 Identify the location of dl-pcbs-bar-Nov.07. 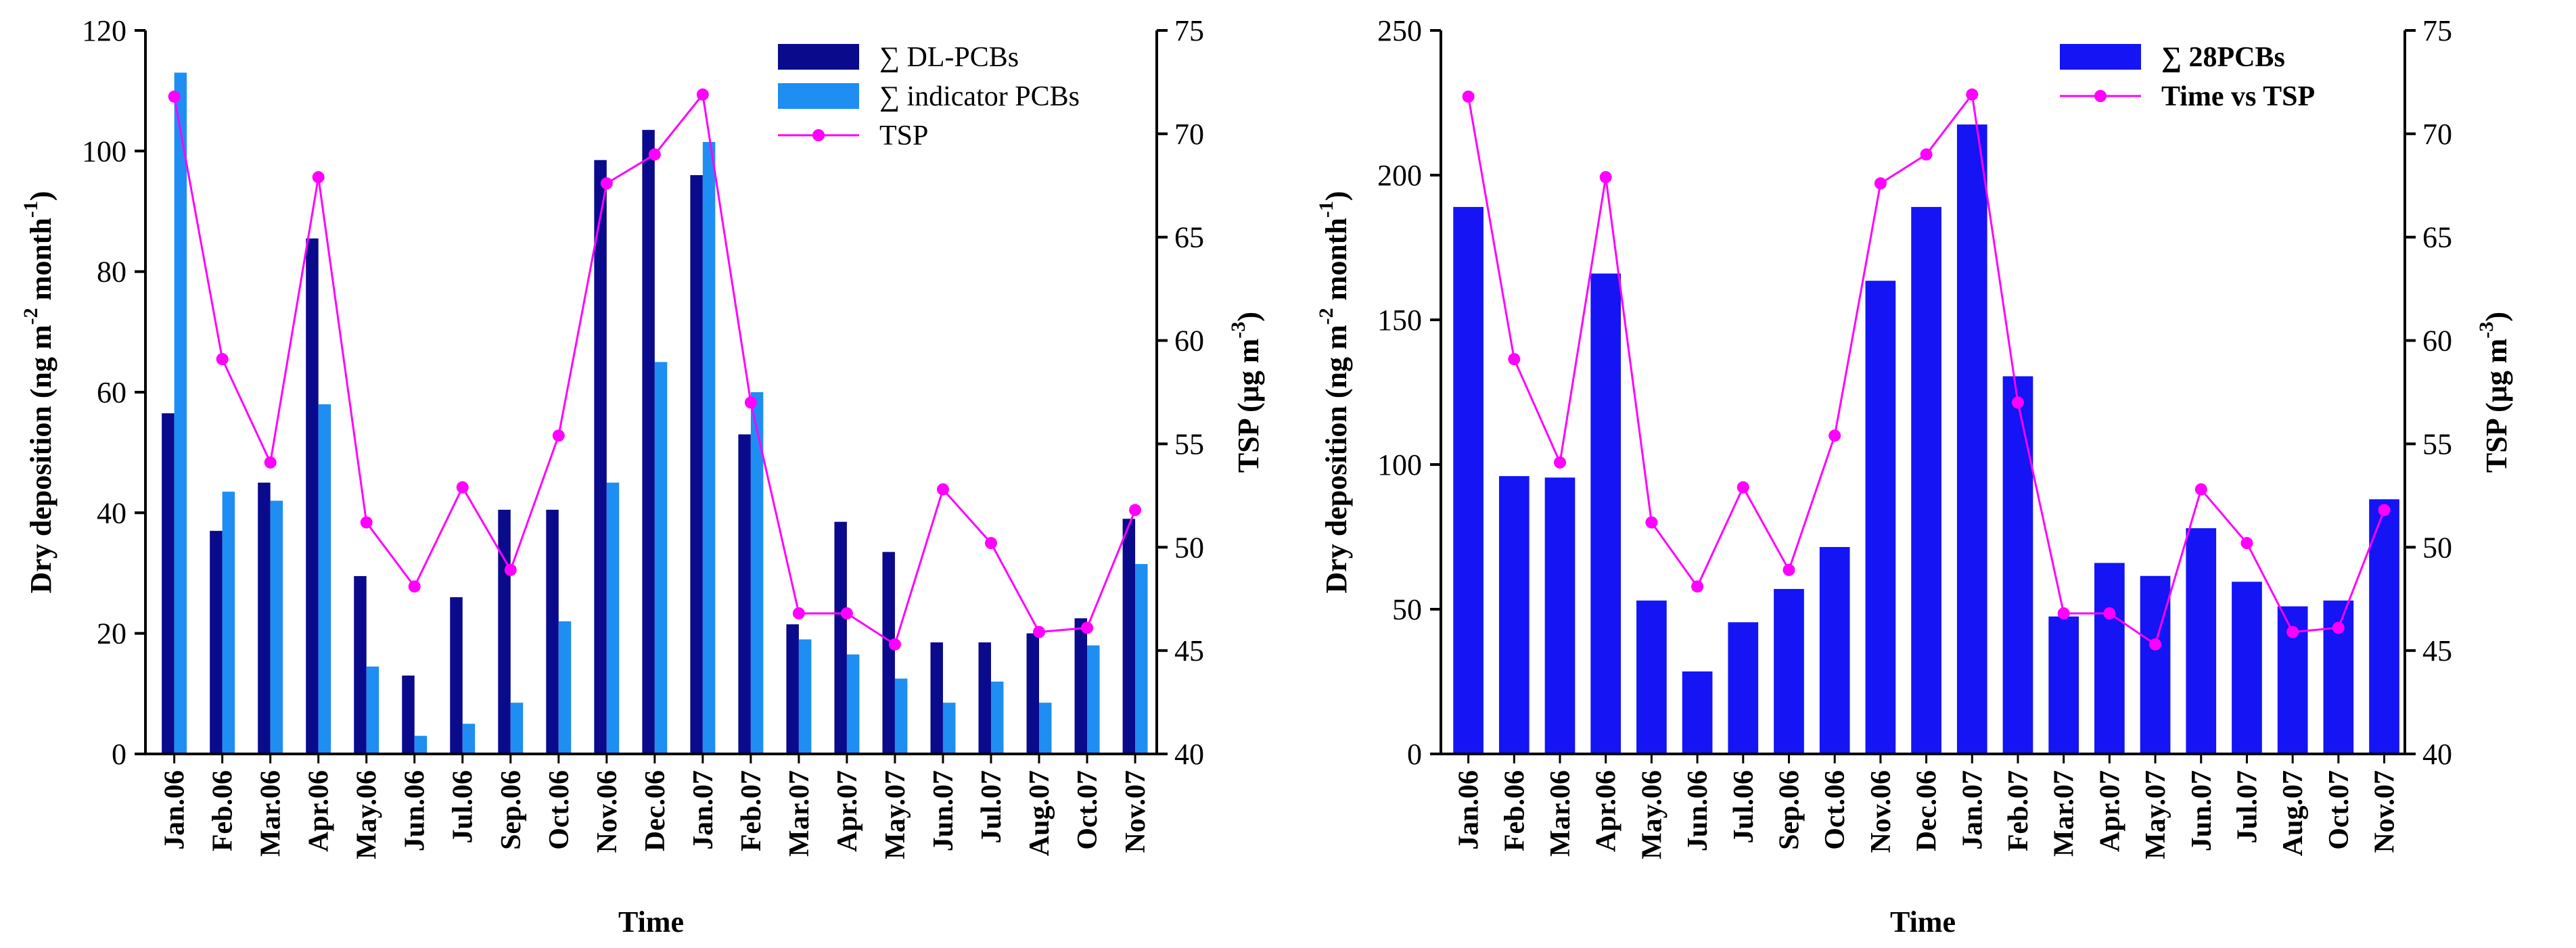
(1129, 636).